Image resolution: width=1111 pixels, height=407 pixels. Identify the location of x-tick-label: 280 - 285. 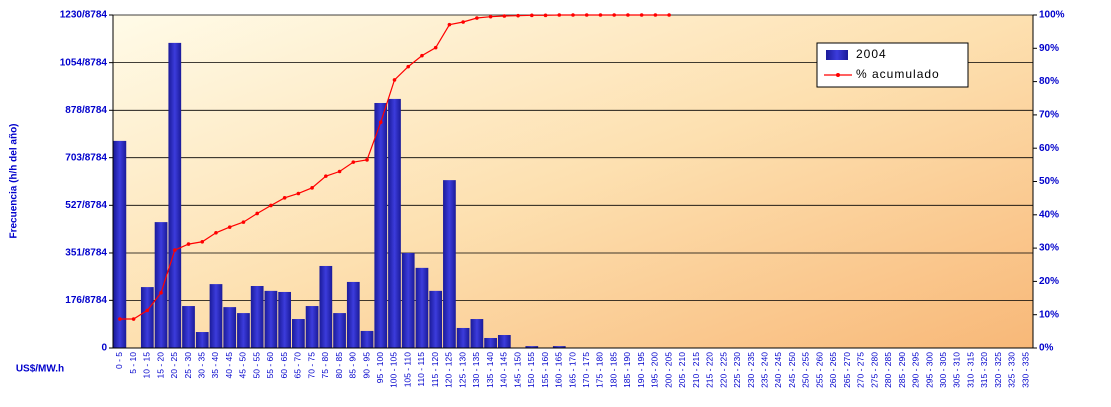
(888, 370).